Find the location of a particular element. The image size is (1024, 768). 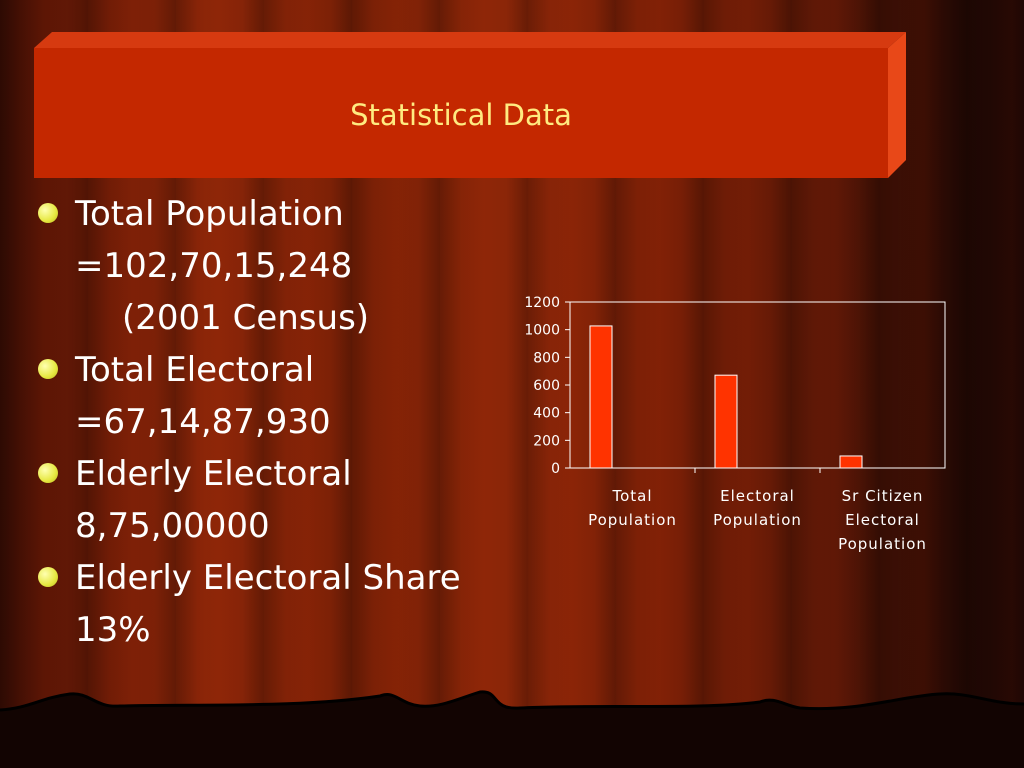

bullet-text: =102,70,15,248 is located at coordinates (214, 266).